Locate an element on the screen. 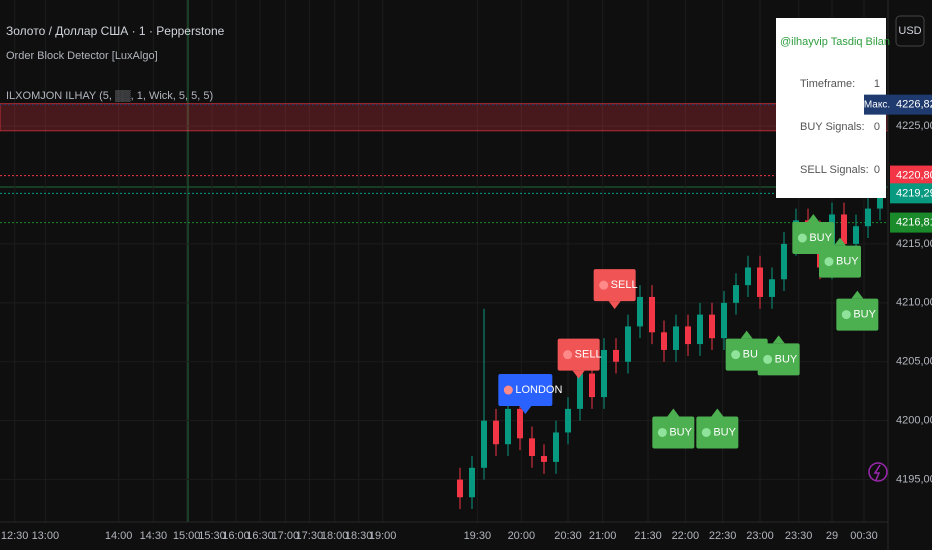 This screenshot has width=932, height=550. info-value: 1 is located at coordinates (877, 84).